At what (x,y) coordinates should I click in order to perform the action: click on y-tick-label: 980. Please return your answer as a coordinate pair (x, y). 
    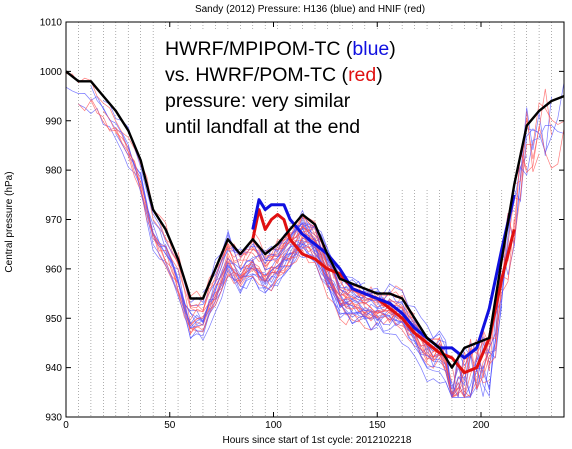
    Looking at the image, I should click on (53, 171).